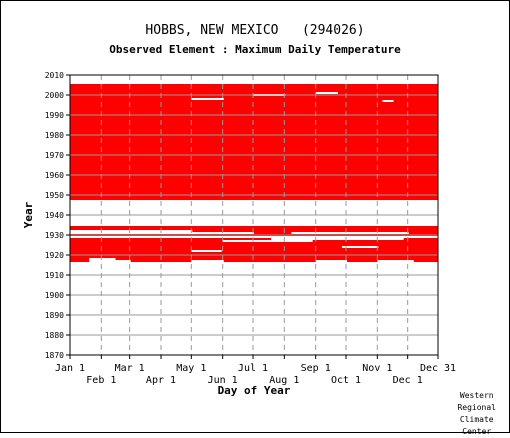 The height and width of the screenshot is (438, 510). I want to click on y-tick-label: 1890, so click(54, 315).